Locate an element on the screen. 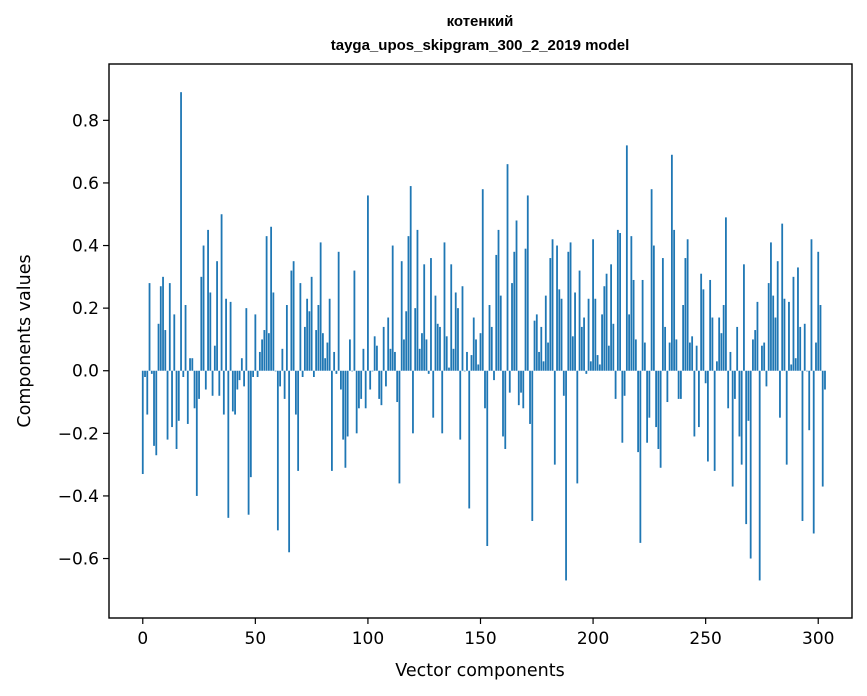 This screenshot has height=696, width=867. x-tick-label: 0 is located at coordinates (142, 639).